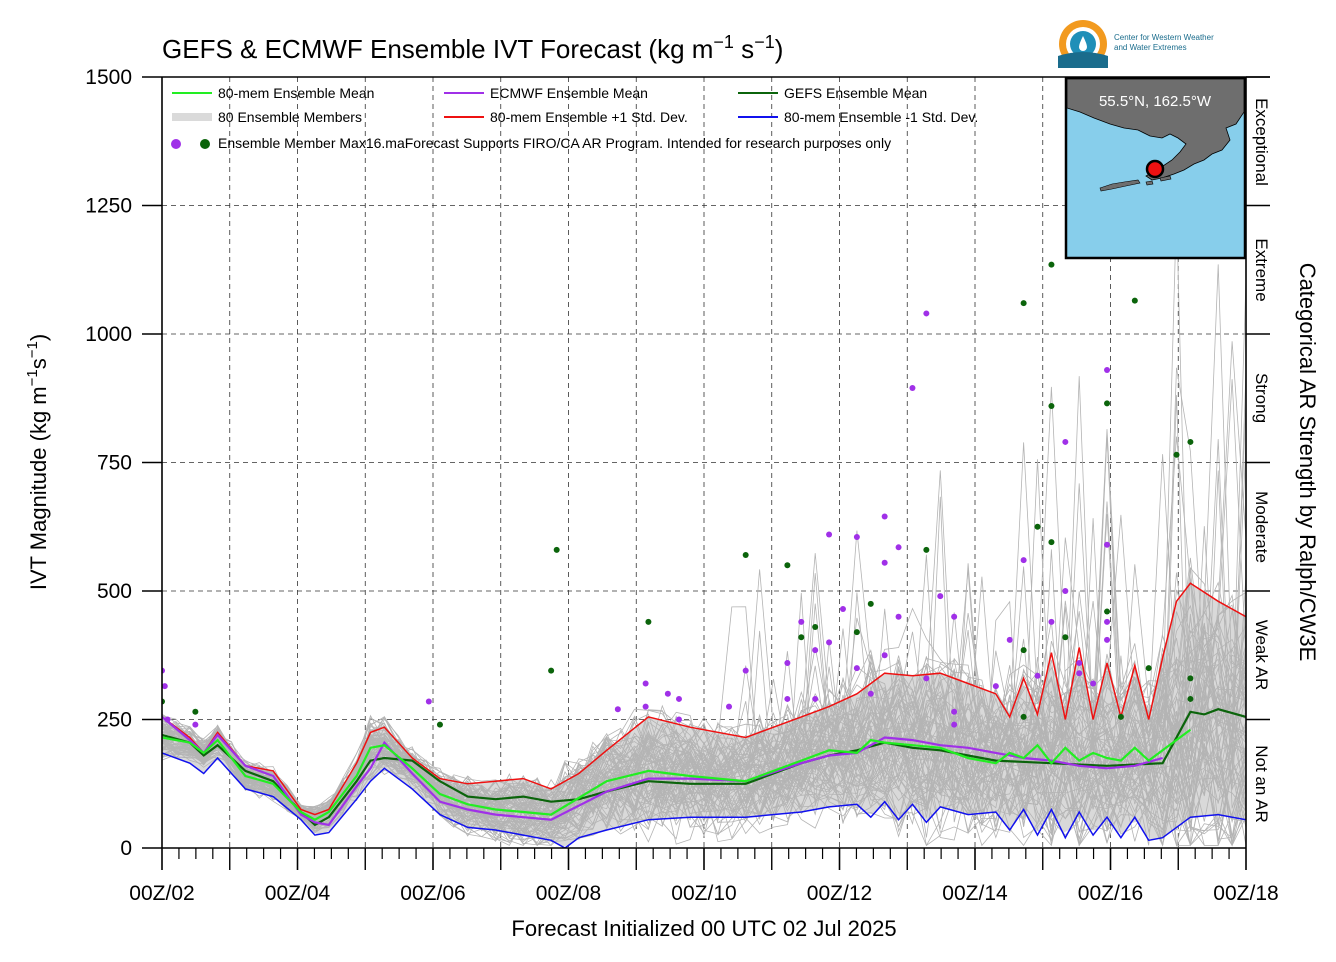 This screenshot has height=962, width=1336. Describe the element at coordinates (298, 893) in the screenshot. I see `x-tick-label: 00Z/04` at that location.